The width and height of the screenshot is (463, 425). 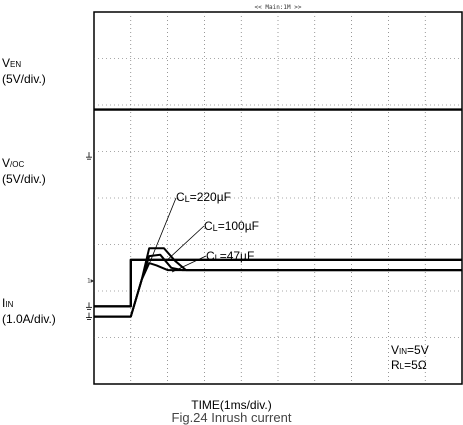 What do you see at coordinates (24, 71) in the screenshot?
I see `channel-label-ven: VEN (5V/div.)` at bounding box center [24, 71].